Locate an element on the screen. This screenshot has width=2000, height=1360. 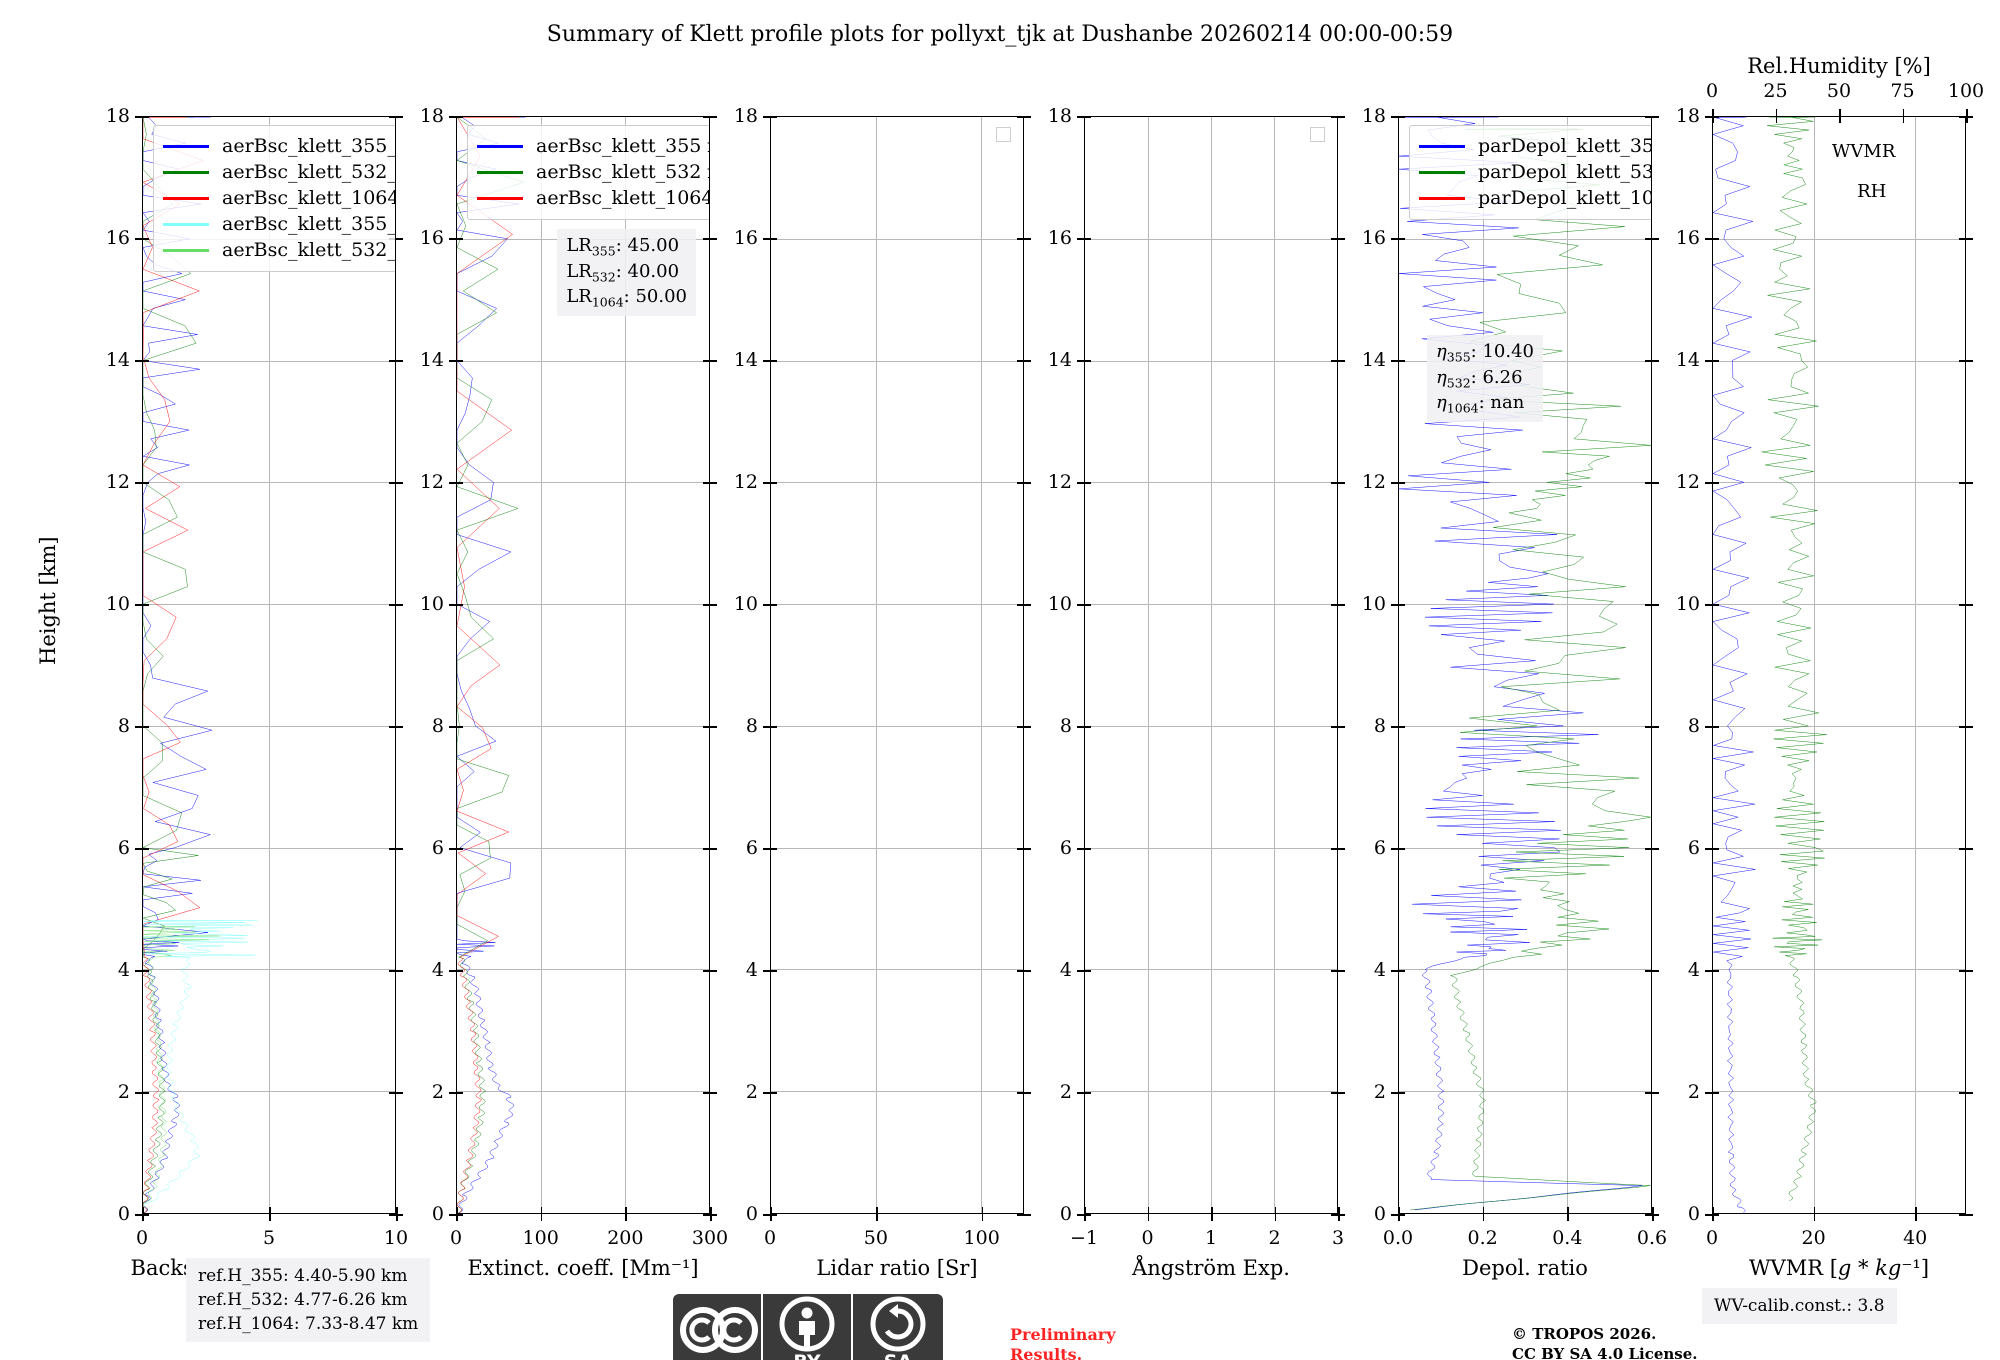
data-traces-backscatter is located at coordinates (269, 665).